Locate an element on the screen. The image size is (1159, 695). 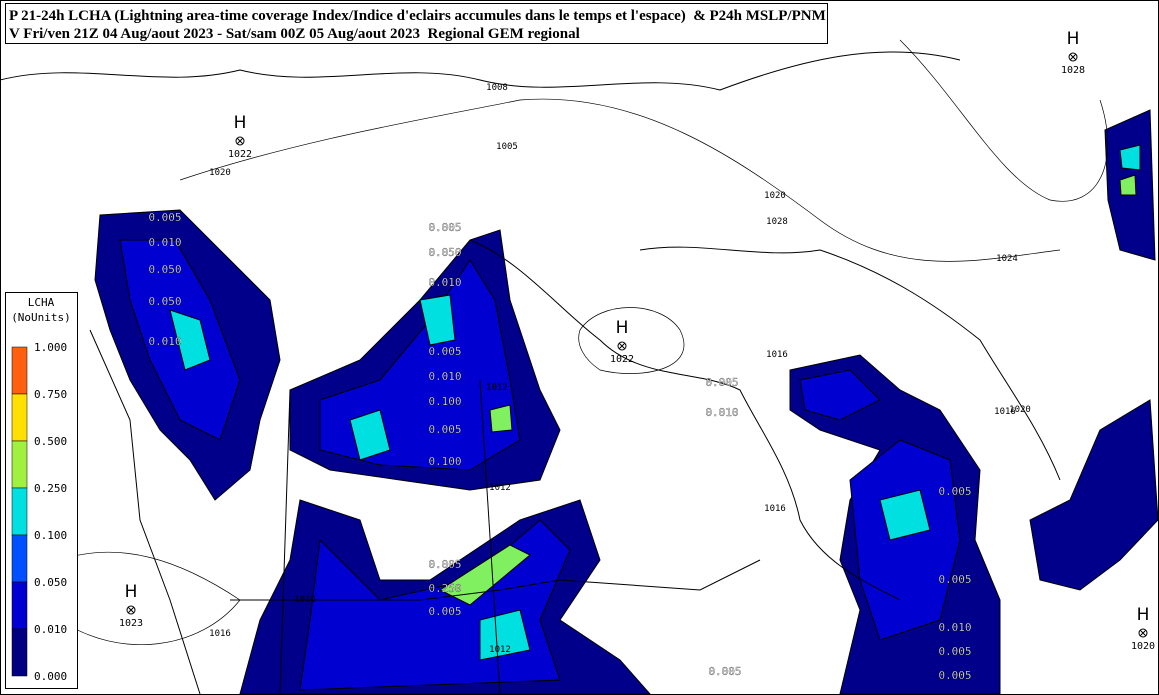
header-box is located at coordinates (416, 23).